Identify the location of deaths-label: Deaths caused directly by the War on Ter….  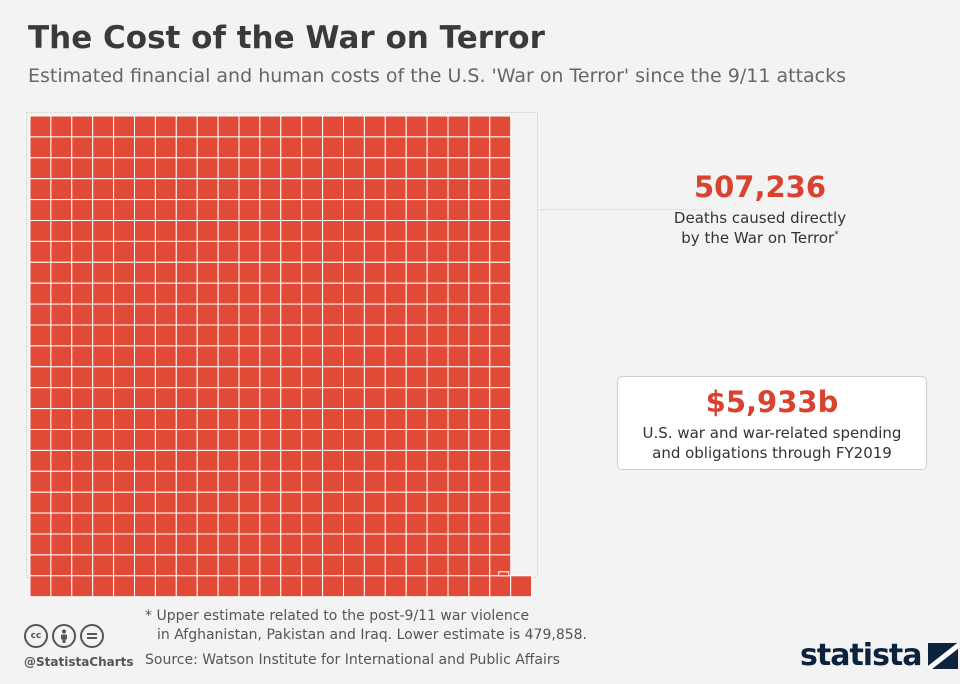
(760, 228).